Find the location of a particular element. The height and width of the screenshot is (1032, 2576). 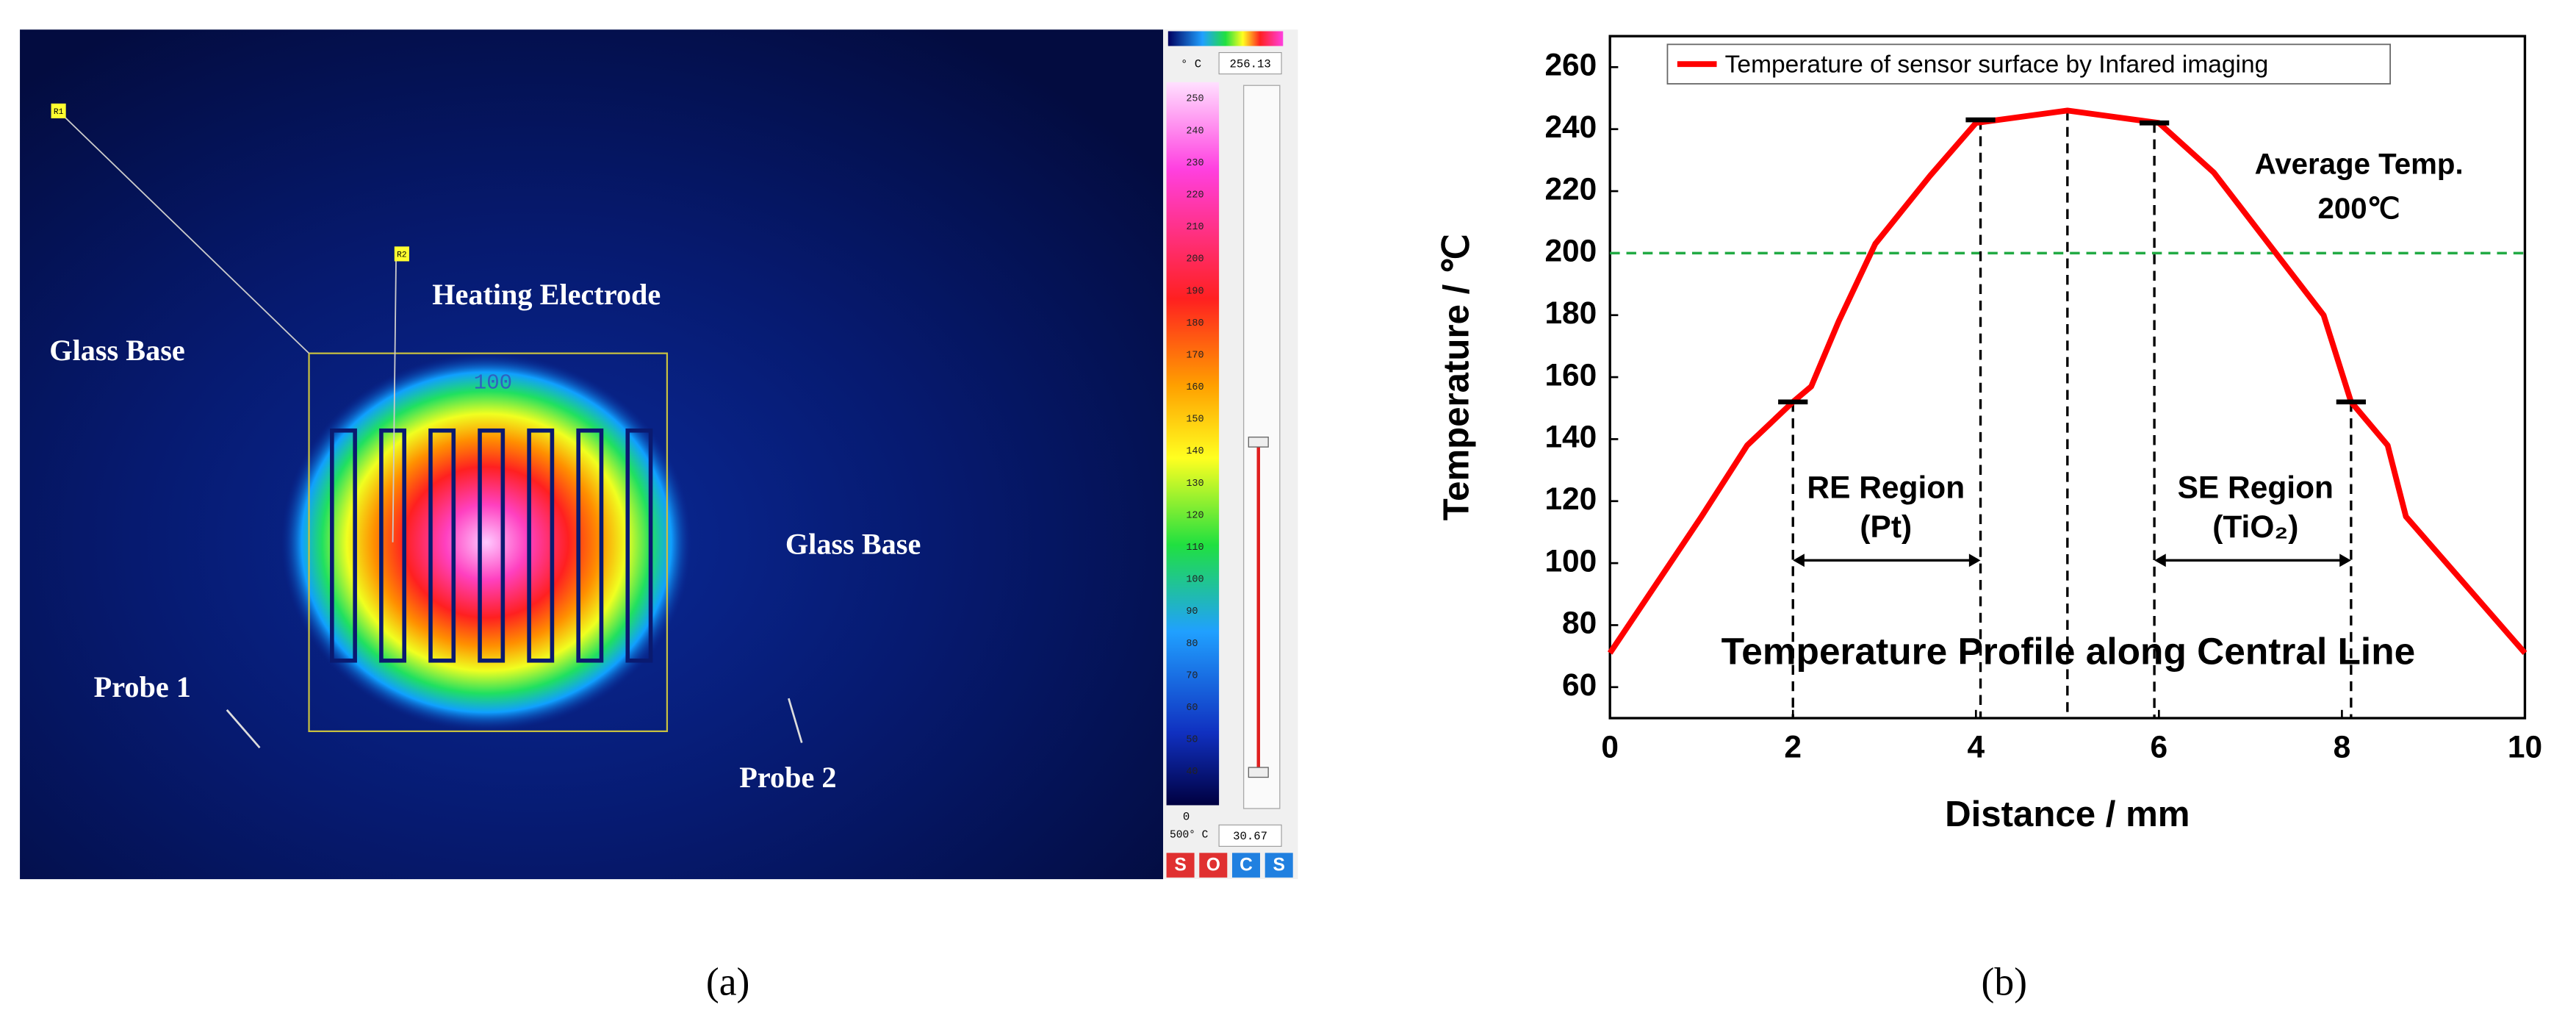

marker-label: R2 is located at coordinates (401, 255).